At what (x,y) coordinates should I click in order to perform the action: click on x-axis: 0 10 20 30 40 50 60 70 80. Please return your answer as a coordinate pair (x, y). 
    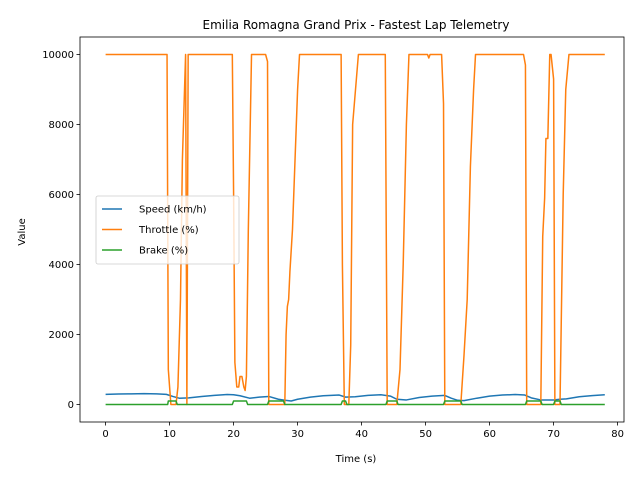
    Looking at the image, I should click on (363, 431).